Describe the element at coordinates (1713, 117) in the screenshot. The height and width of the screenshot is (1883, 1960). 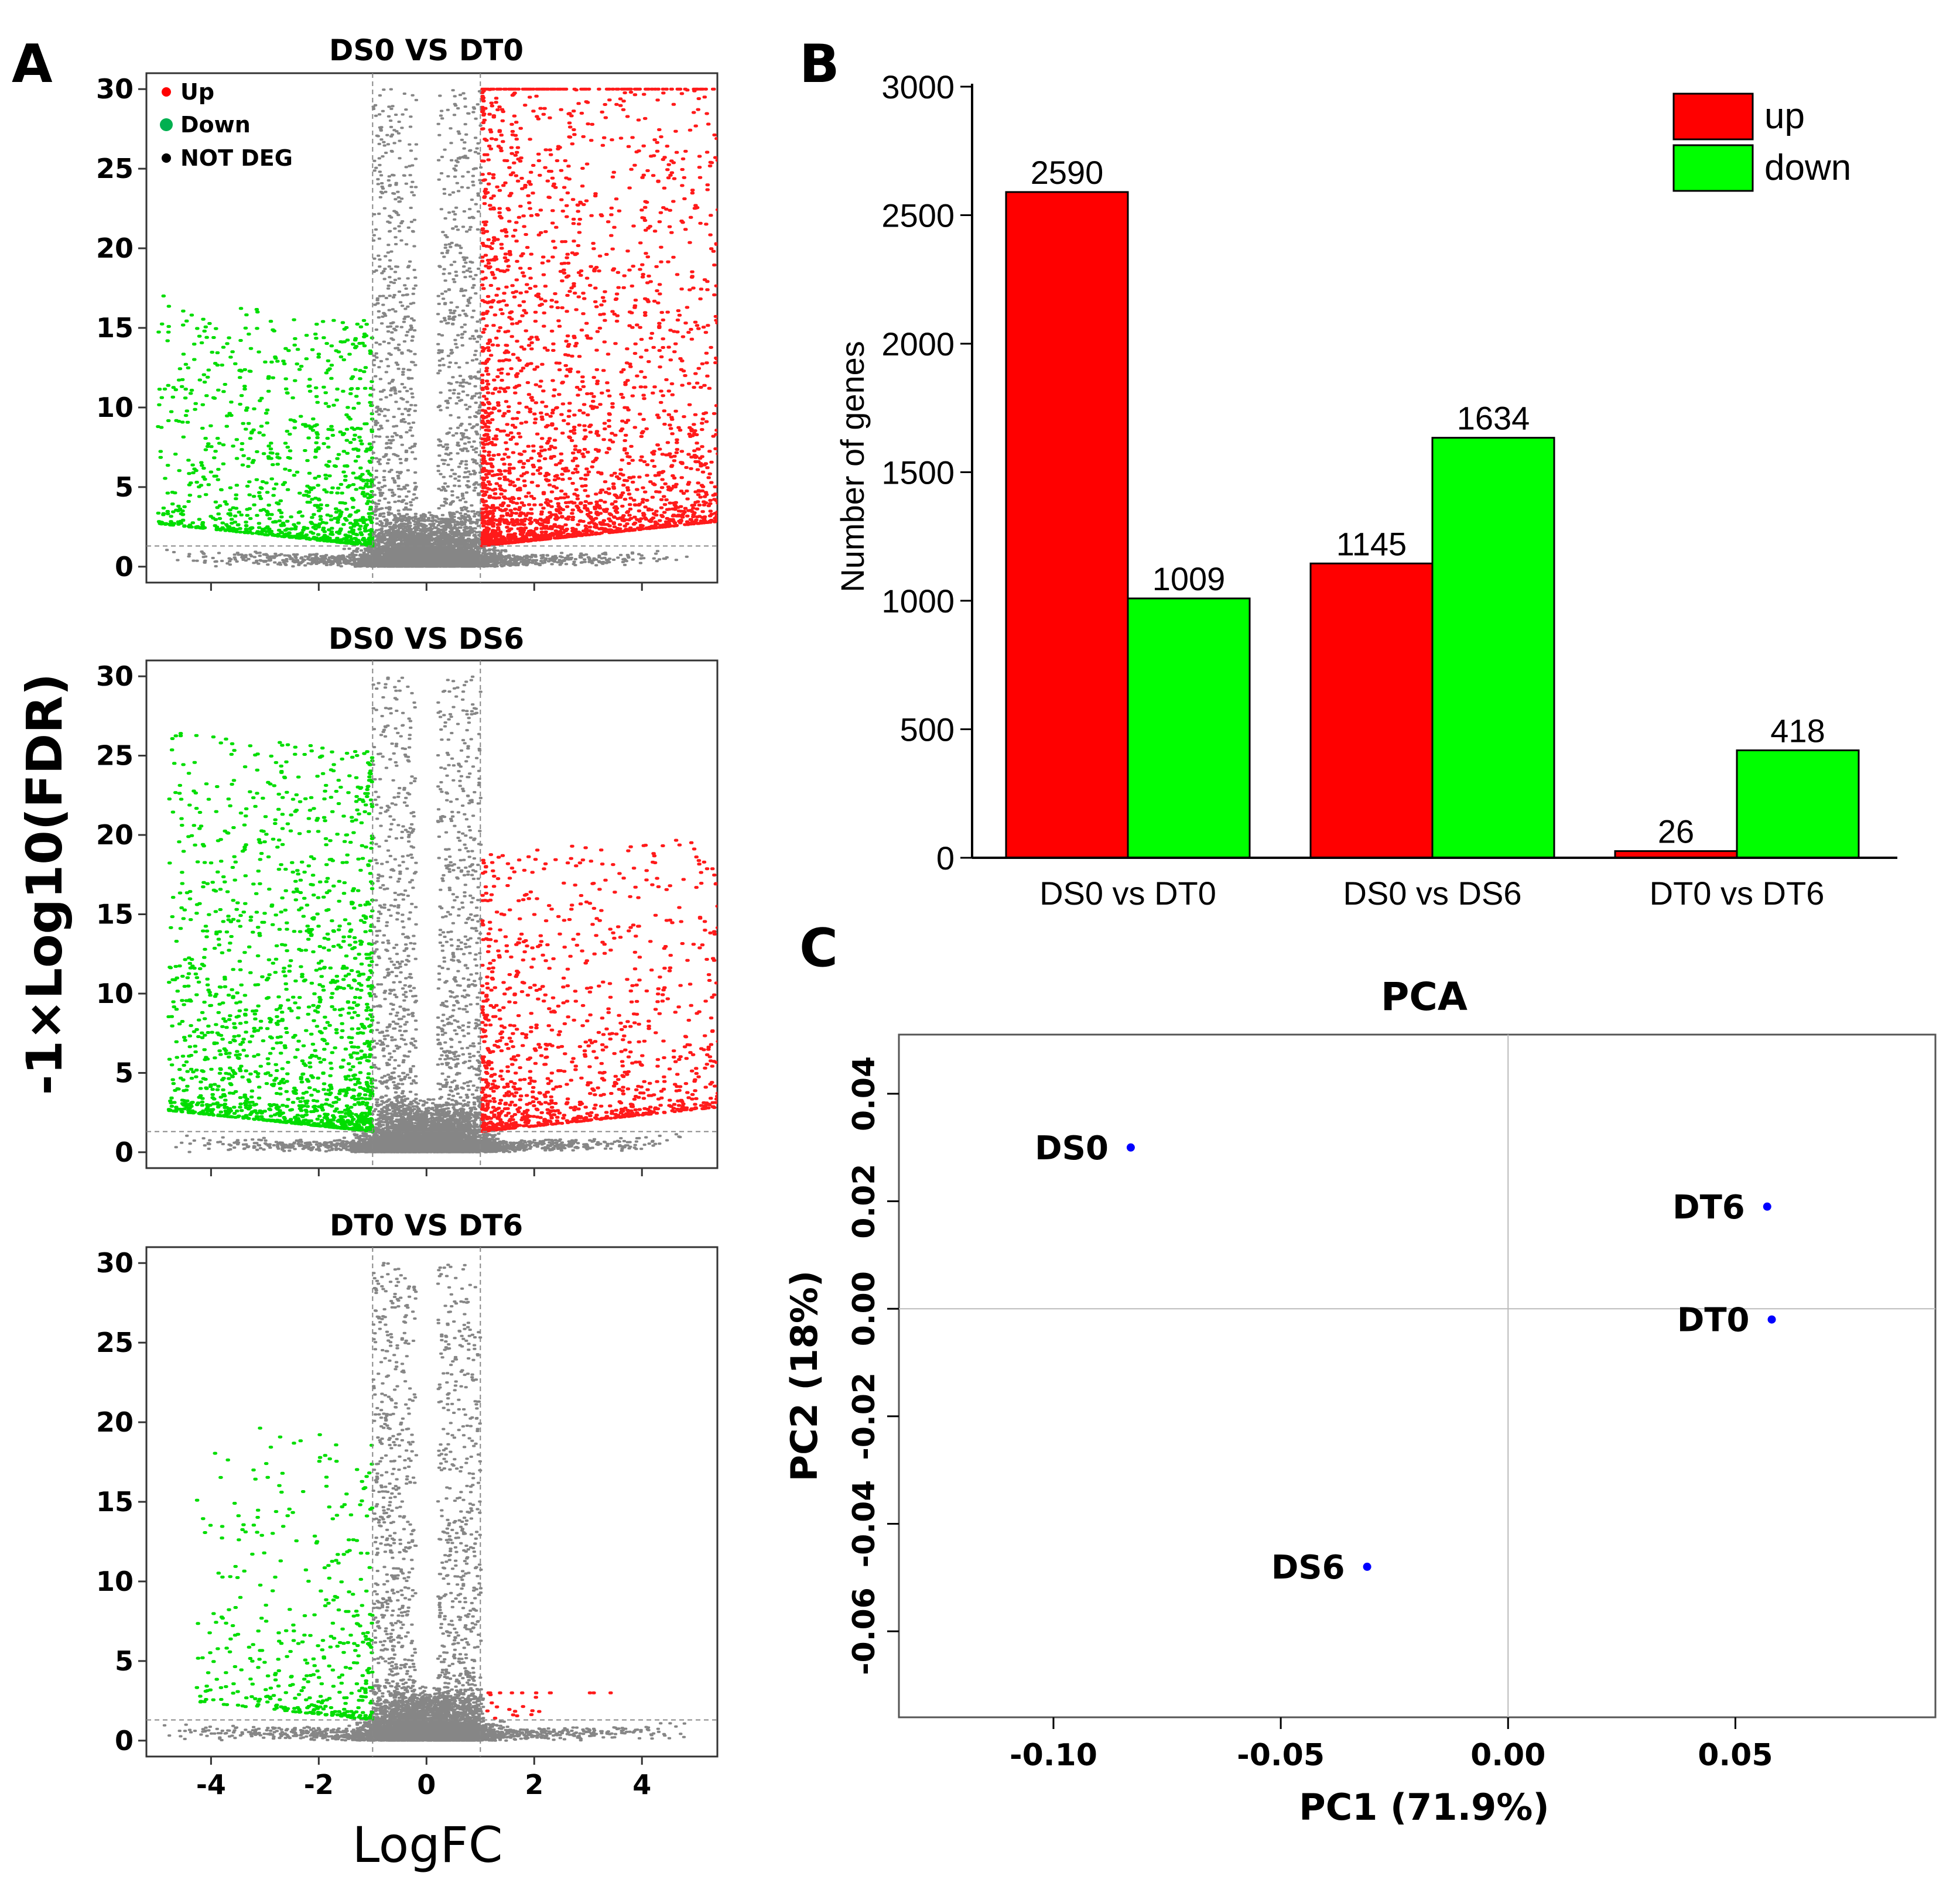
I see `legend-swatch-up` at that location.